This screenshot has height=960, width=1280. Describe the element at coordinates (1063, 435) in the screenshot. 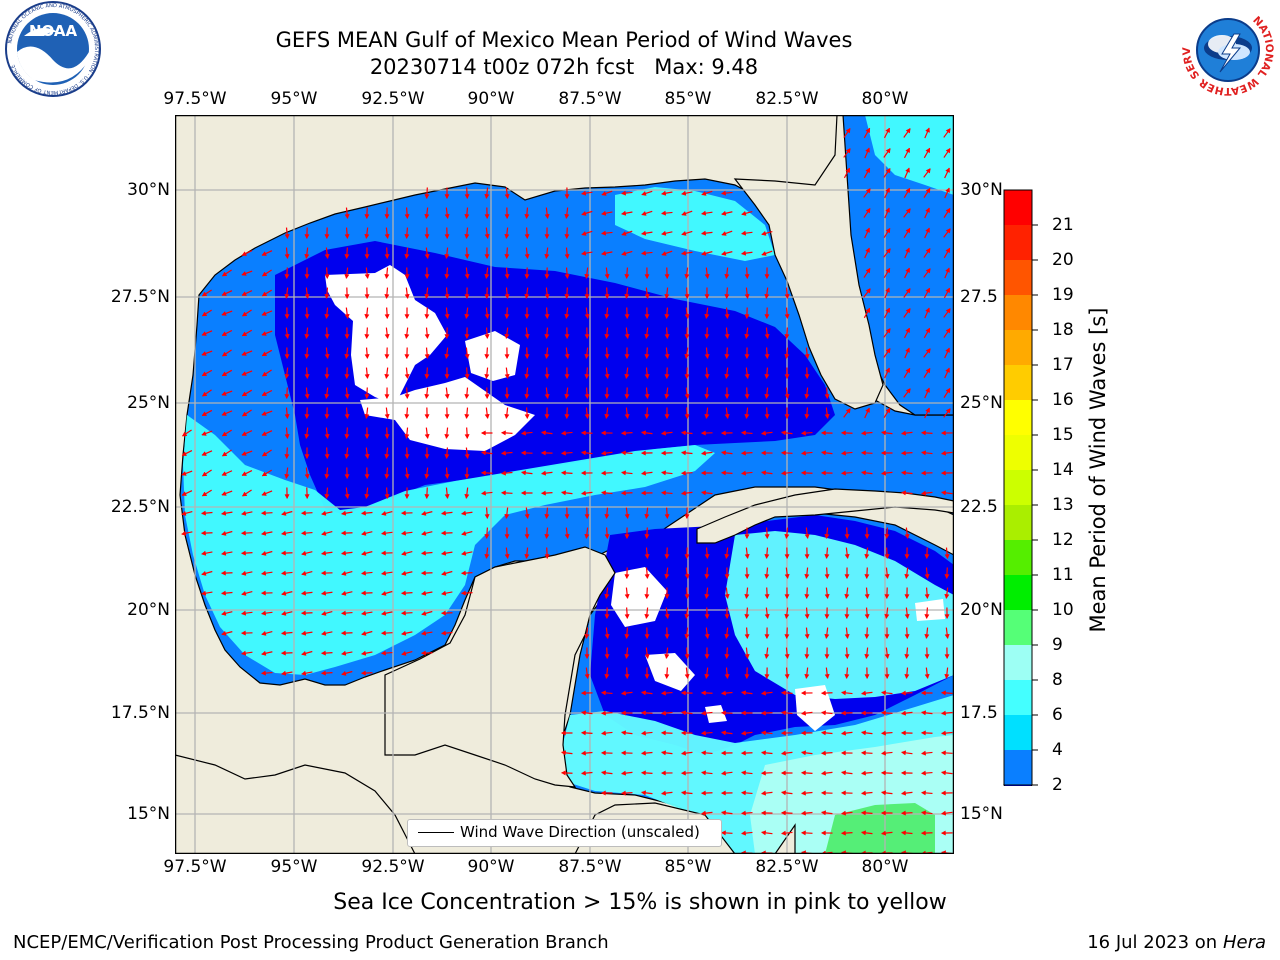

I see `colorbar-tick-label: 15` at that location.